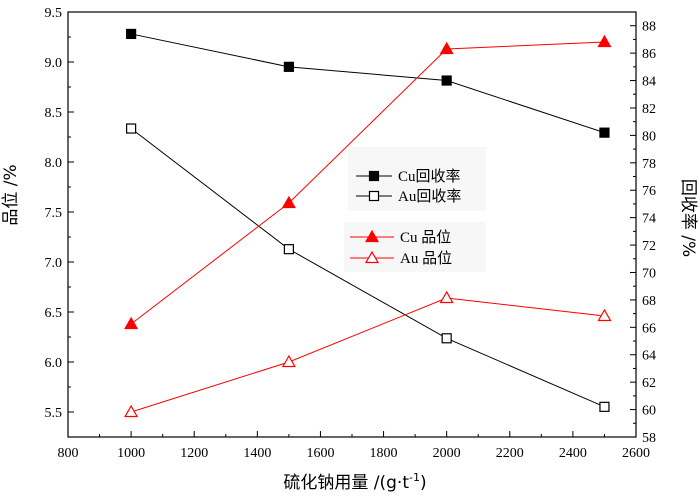 The width and height of the screenshot is (700, 499). I want to click on x-tick-label-2400: 2400, so click(573, 453).